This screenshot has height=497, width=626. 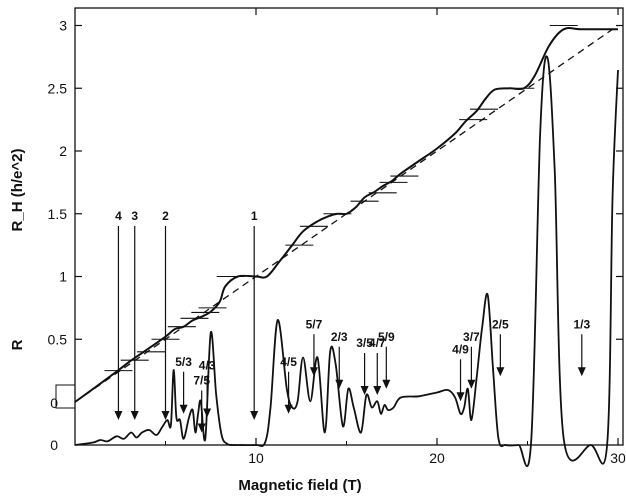 What do you see at coordinates (17, 190) in the screenshot?
I see `y-axis-title-rh: R_H (h/e^2)` at bounding box center [17, 190].